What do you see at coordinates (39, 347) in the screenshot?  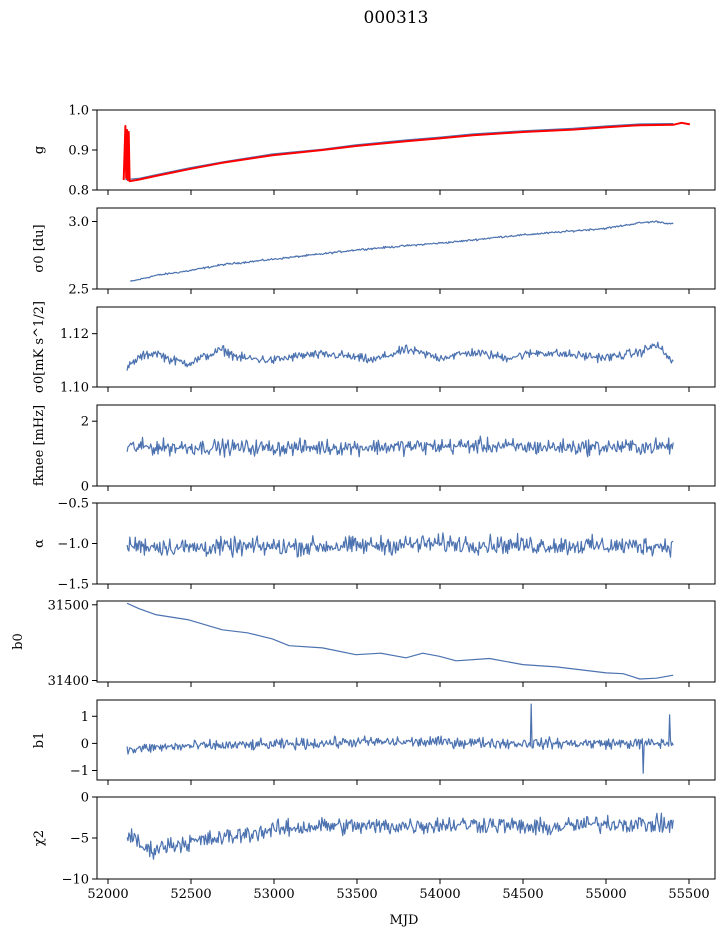 I see `y-axis-label: σ0[mK s^1/2]` at bounding box center [39, 347].